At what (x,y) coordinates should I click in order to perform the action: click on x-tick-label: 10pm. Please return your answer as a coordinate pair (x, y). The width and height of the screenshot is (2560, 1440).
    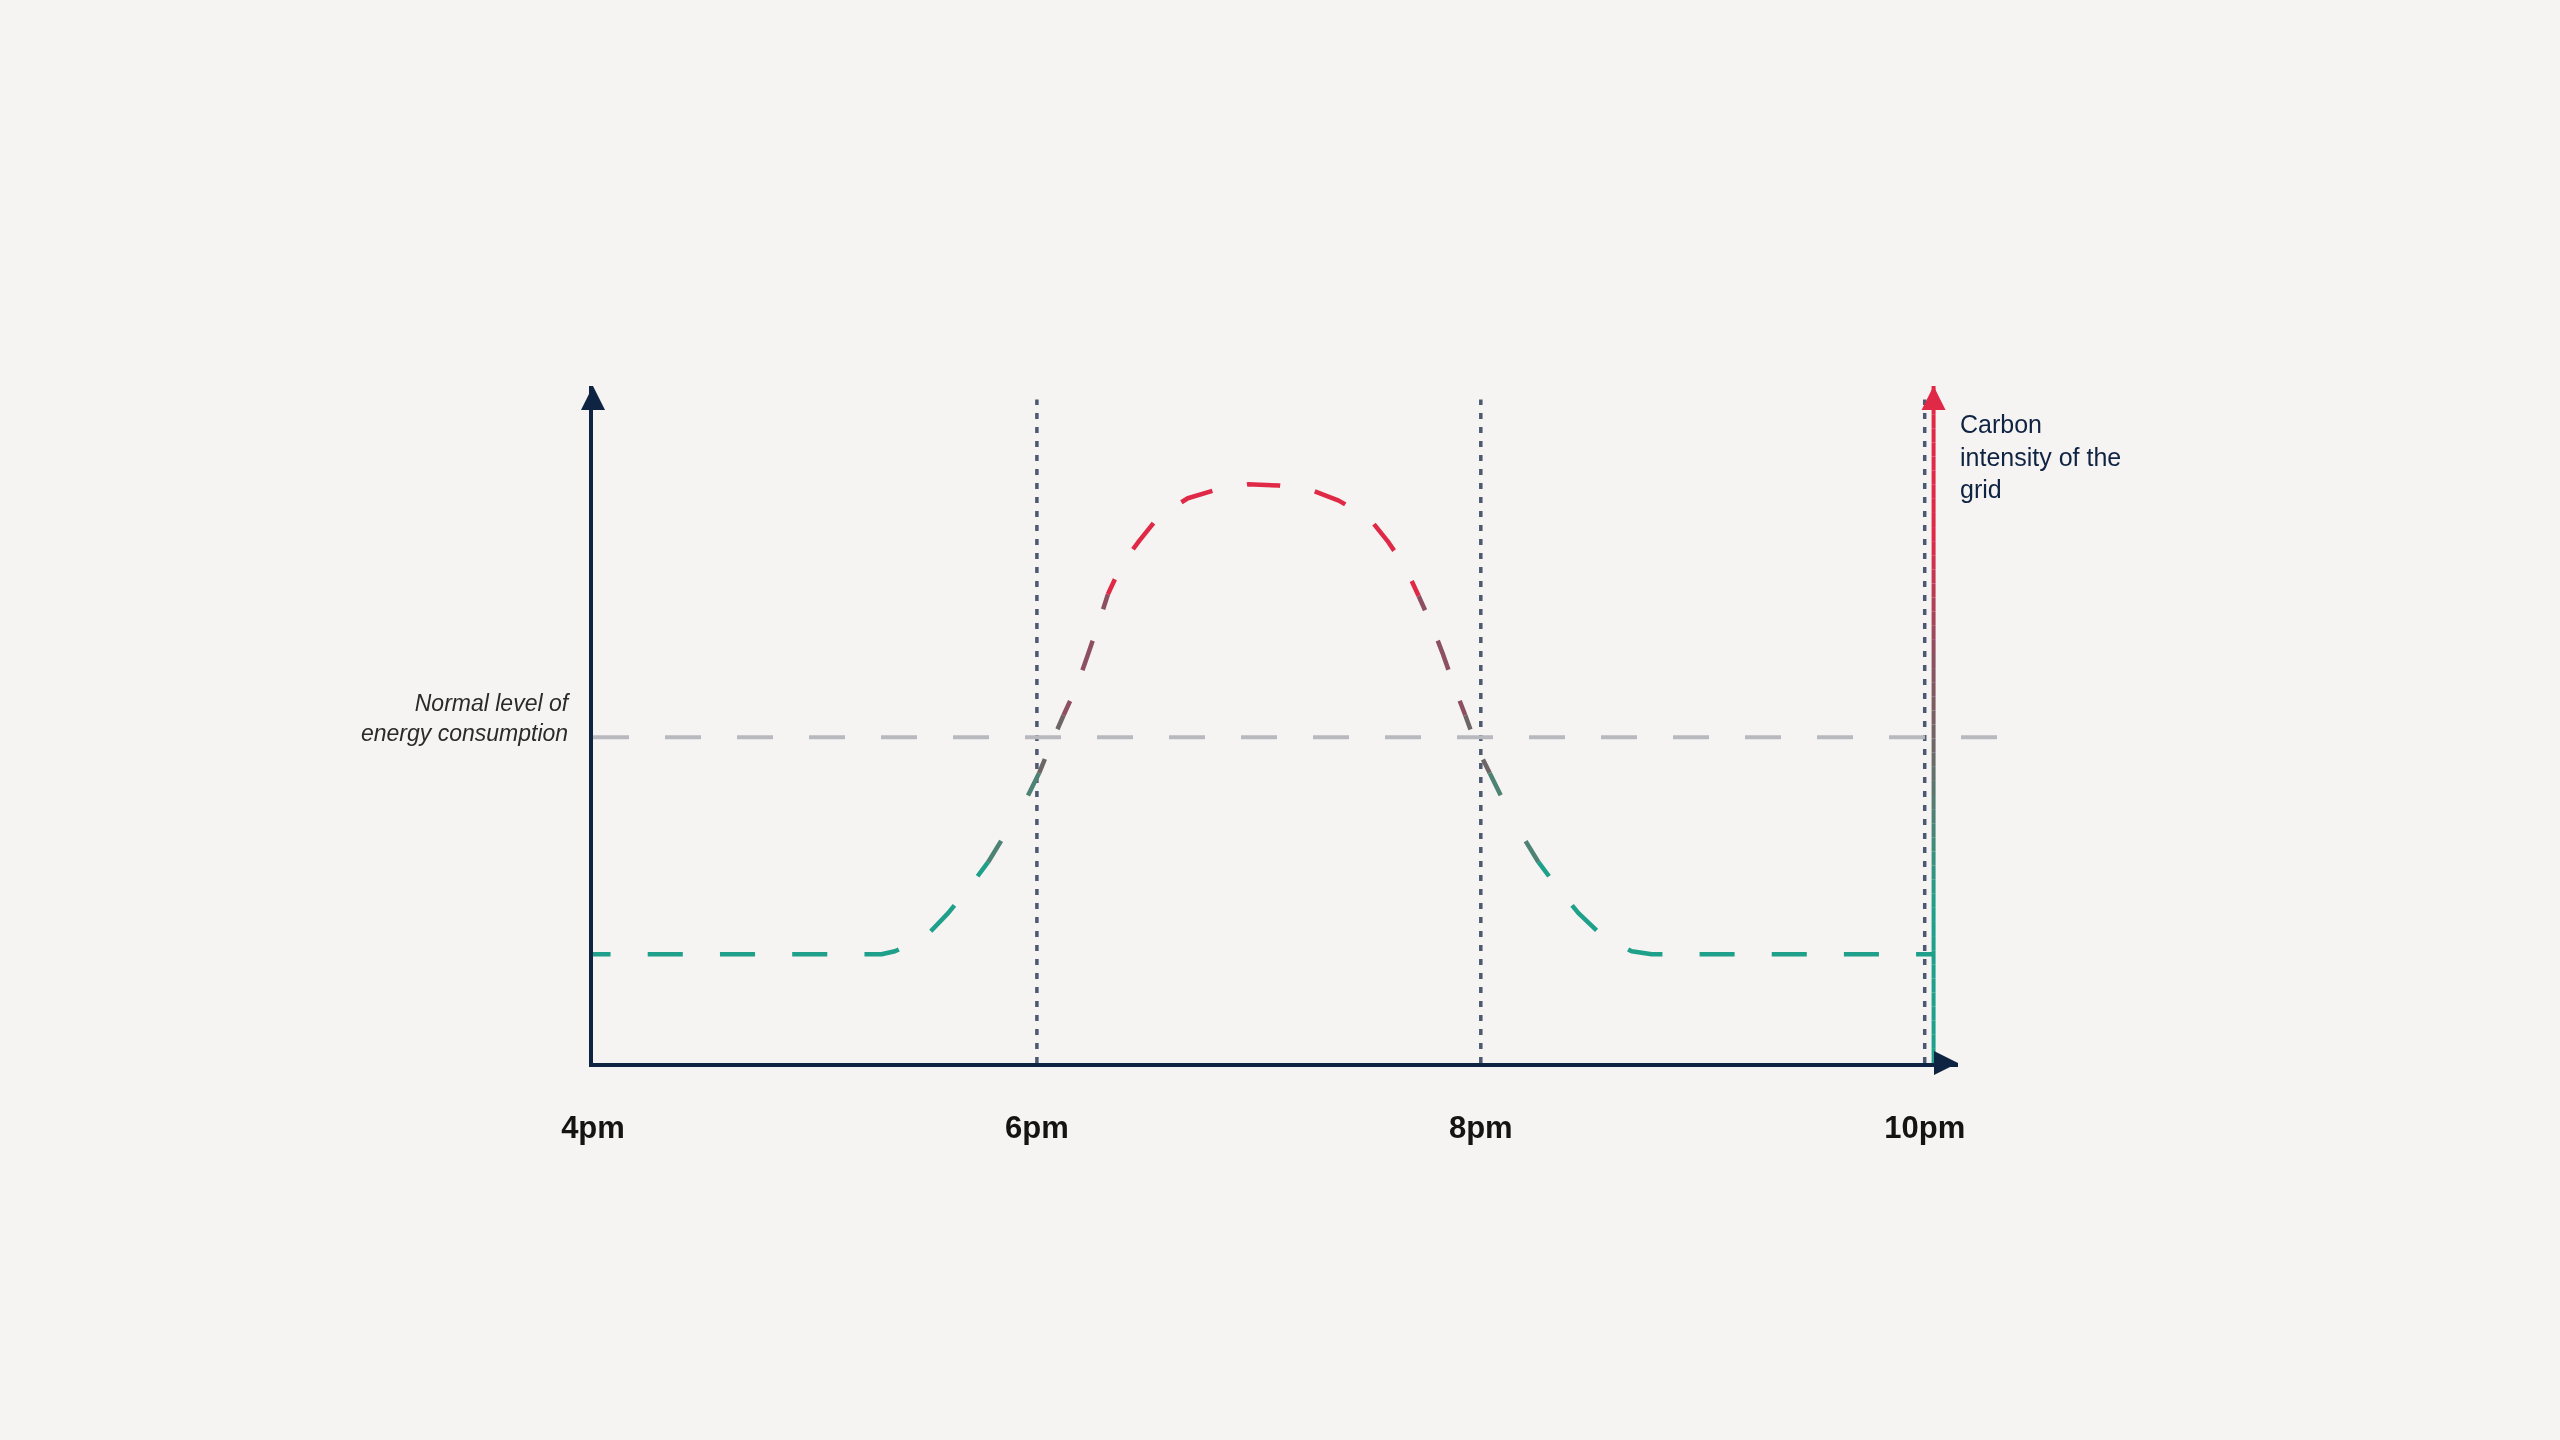
    Looking at the image, I should click on (1925, 1128).